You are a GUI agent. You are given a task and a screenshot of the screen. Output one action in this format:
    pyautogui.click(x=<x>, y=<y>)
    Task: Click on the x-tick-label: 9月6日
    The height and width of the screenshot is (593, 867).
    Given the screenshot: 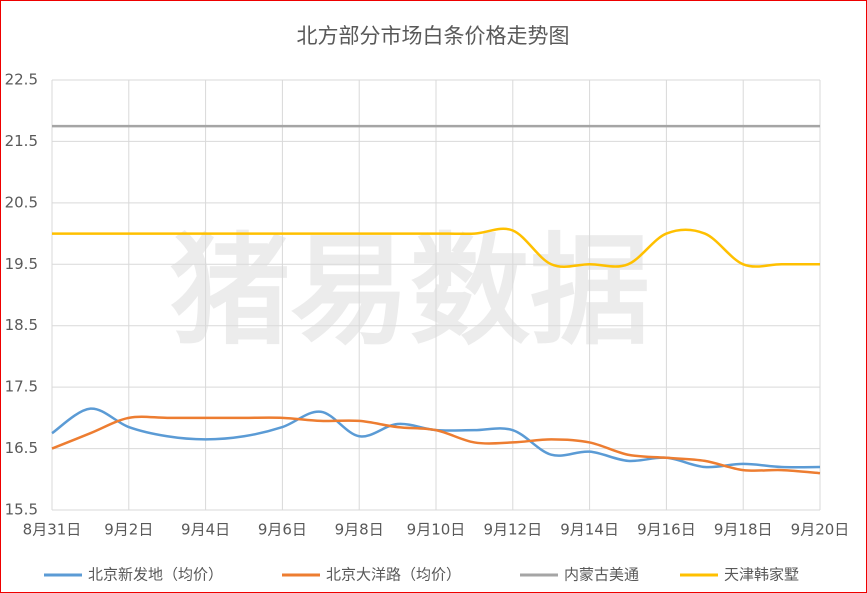 What is the action you would take?
    pyautogui.click(x=282, y=530)
    